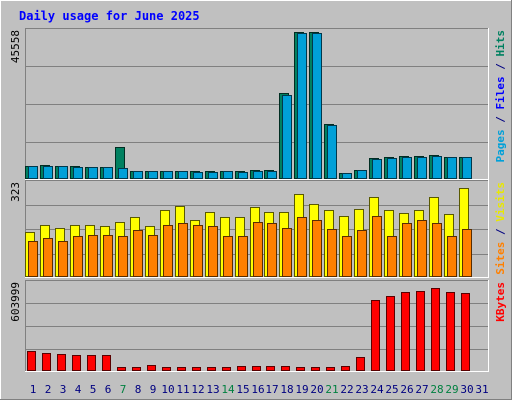 The height and width of the screenshot is (400, 512). I want to click on day-label-10: 10, so click(167, 389).